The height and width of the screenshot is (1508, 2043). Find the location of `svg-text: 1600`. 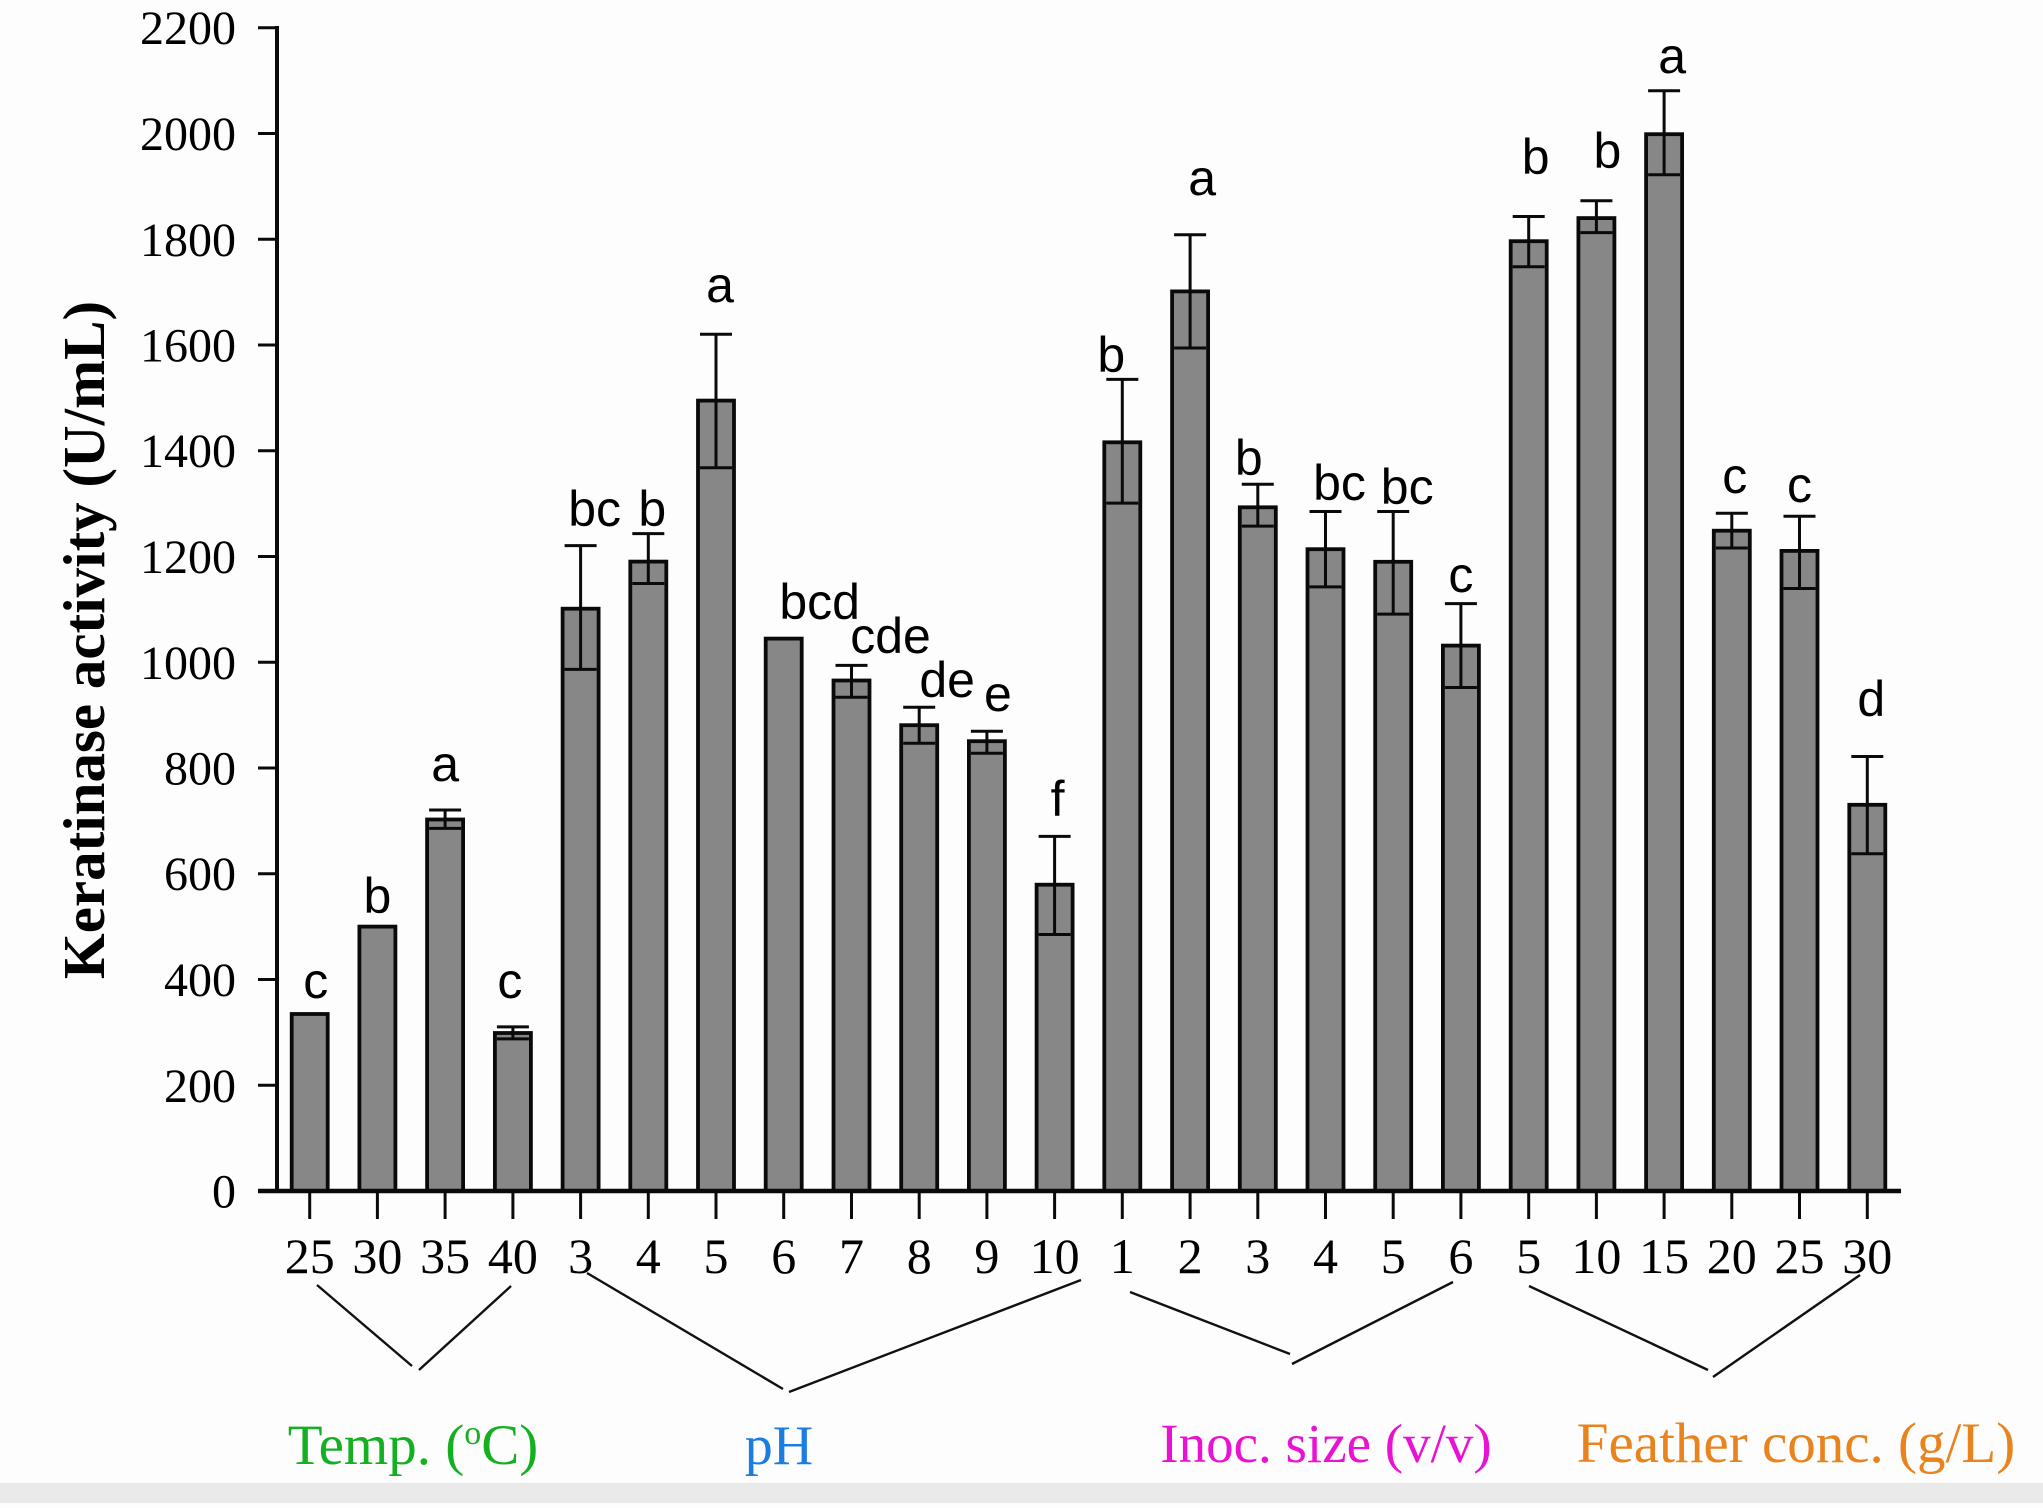

svg-text: 1600 is located at coordinates (188, 346).